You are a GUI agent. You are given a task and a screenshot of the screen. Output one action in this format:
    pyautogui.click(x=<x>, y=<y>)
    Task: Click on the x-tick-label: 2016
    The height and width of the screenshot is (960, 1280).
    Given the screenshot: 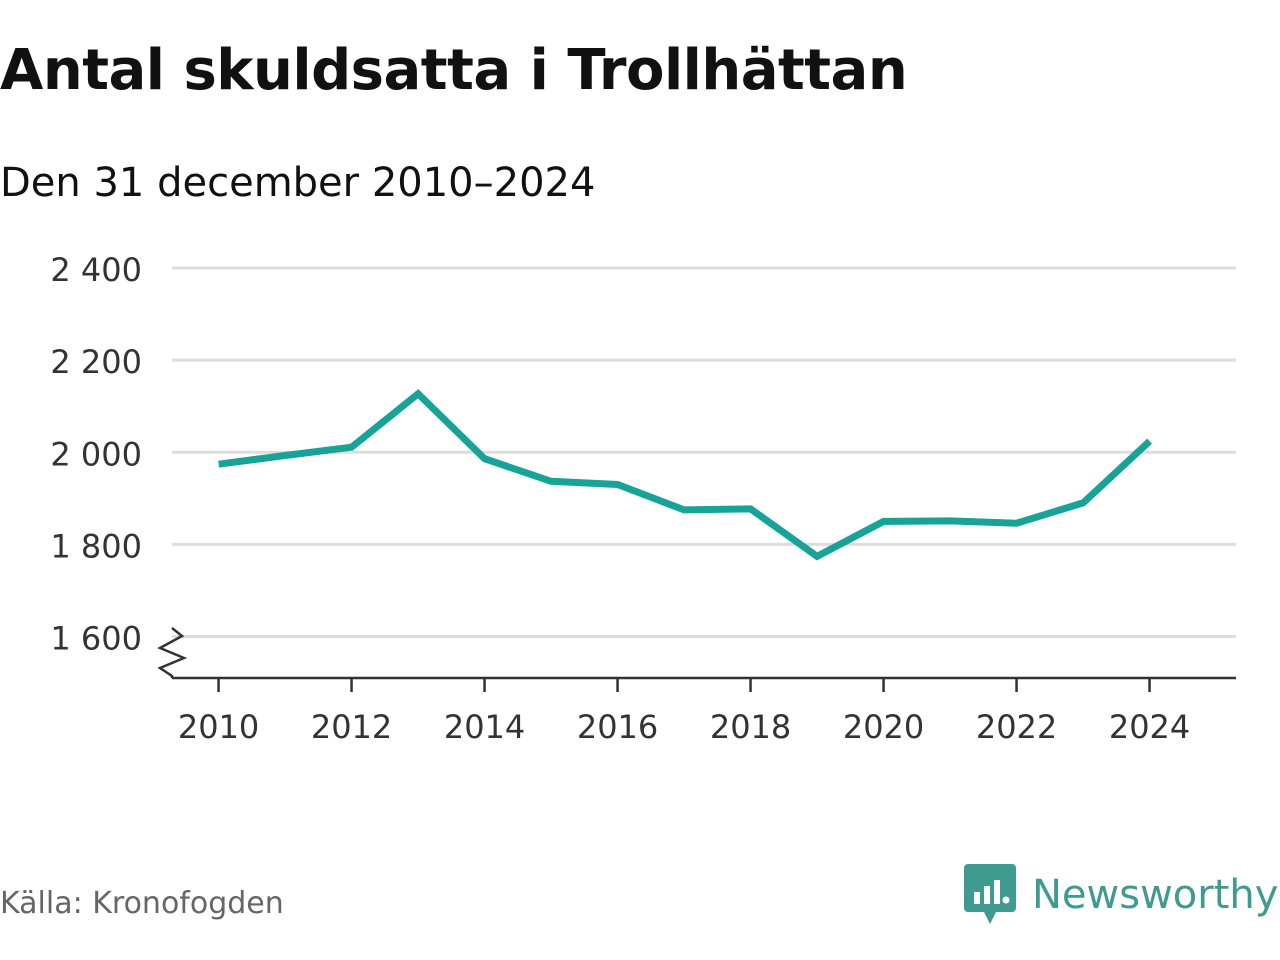 What is the action you would take?
    pyautogui.click(x=617, y=727)
    